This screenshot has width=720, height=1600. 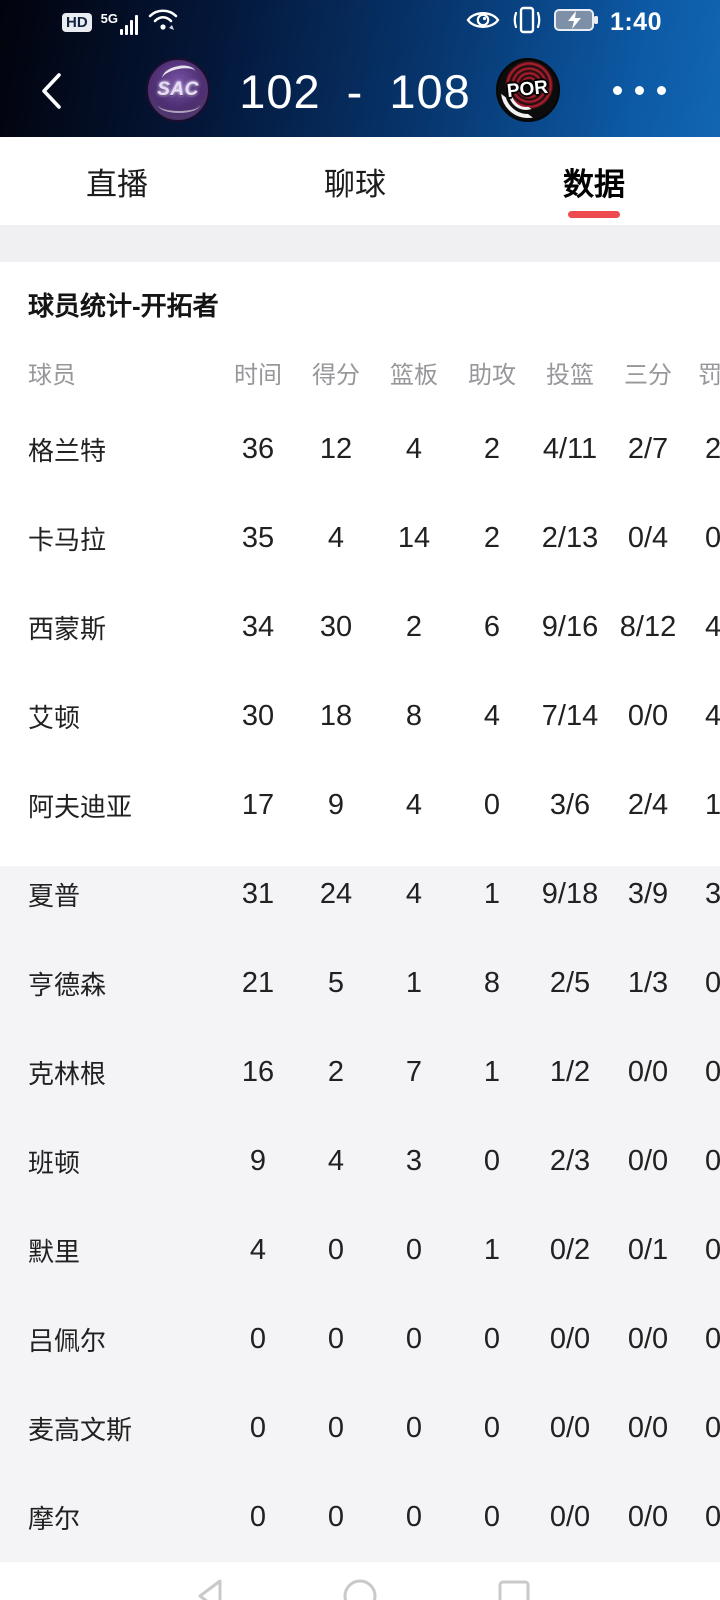 I want to click on stat-cell-three: 2/7, so click(x=648, y=449).